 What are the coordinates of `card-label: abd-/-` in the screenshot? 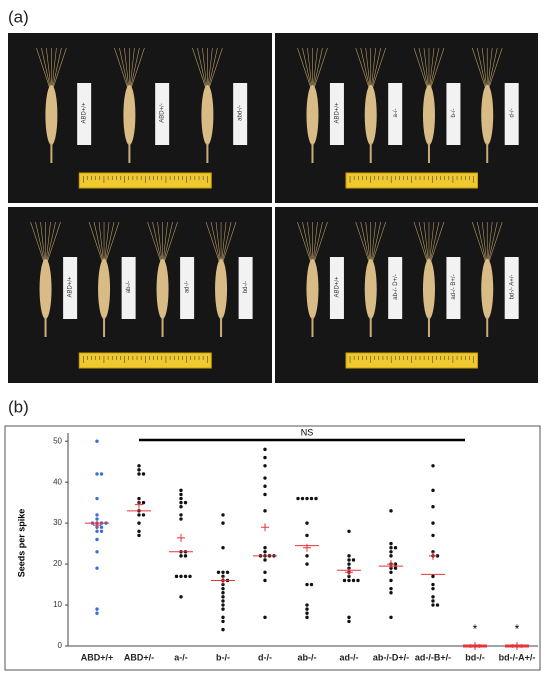 It's located at (241, 113).